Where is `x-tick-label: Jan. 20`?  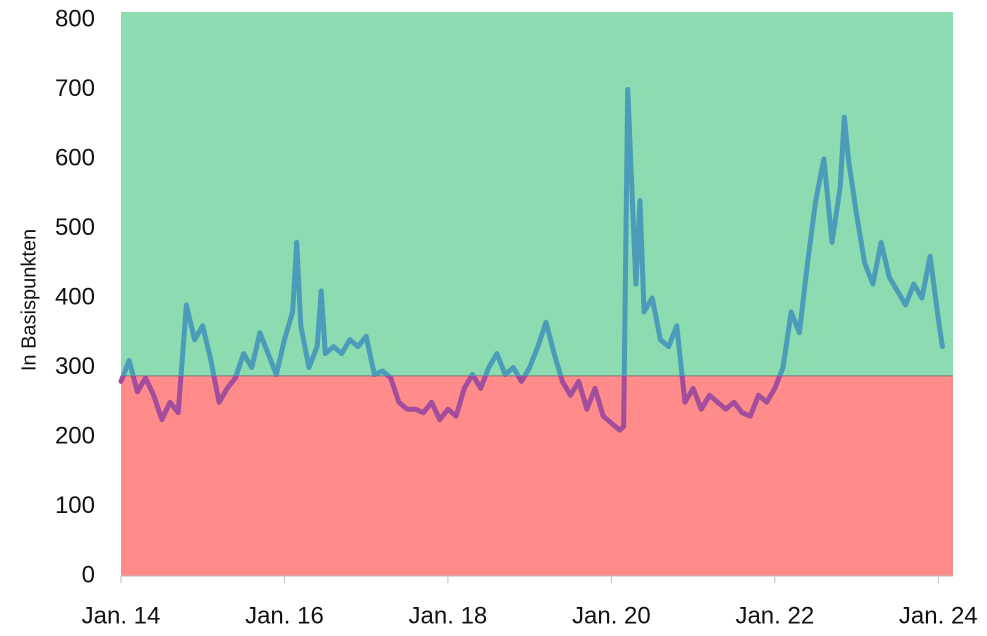
x-tick-label: Jan. 20 is located at coordinates (611, 615).